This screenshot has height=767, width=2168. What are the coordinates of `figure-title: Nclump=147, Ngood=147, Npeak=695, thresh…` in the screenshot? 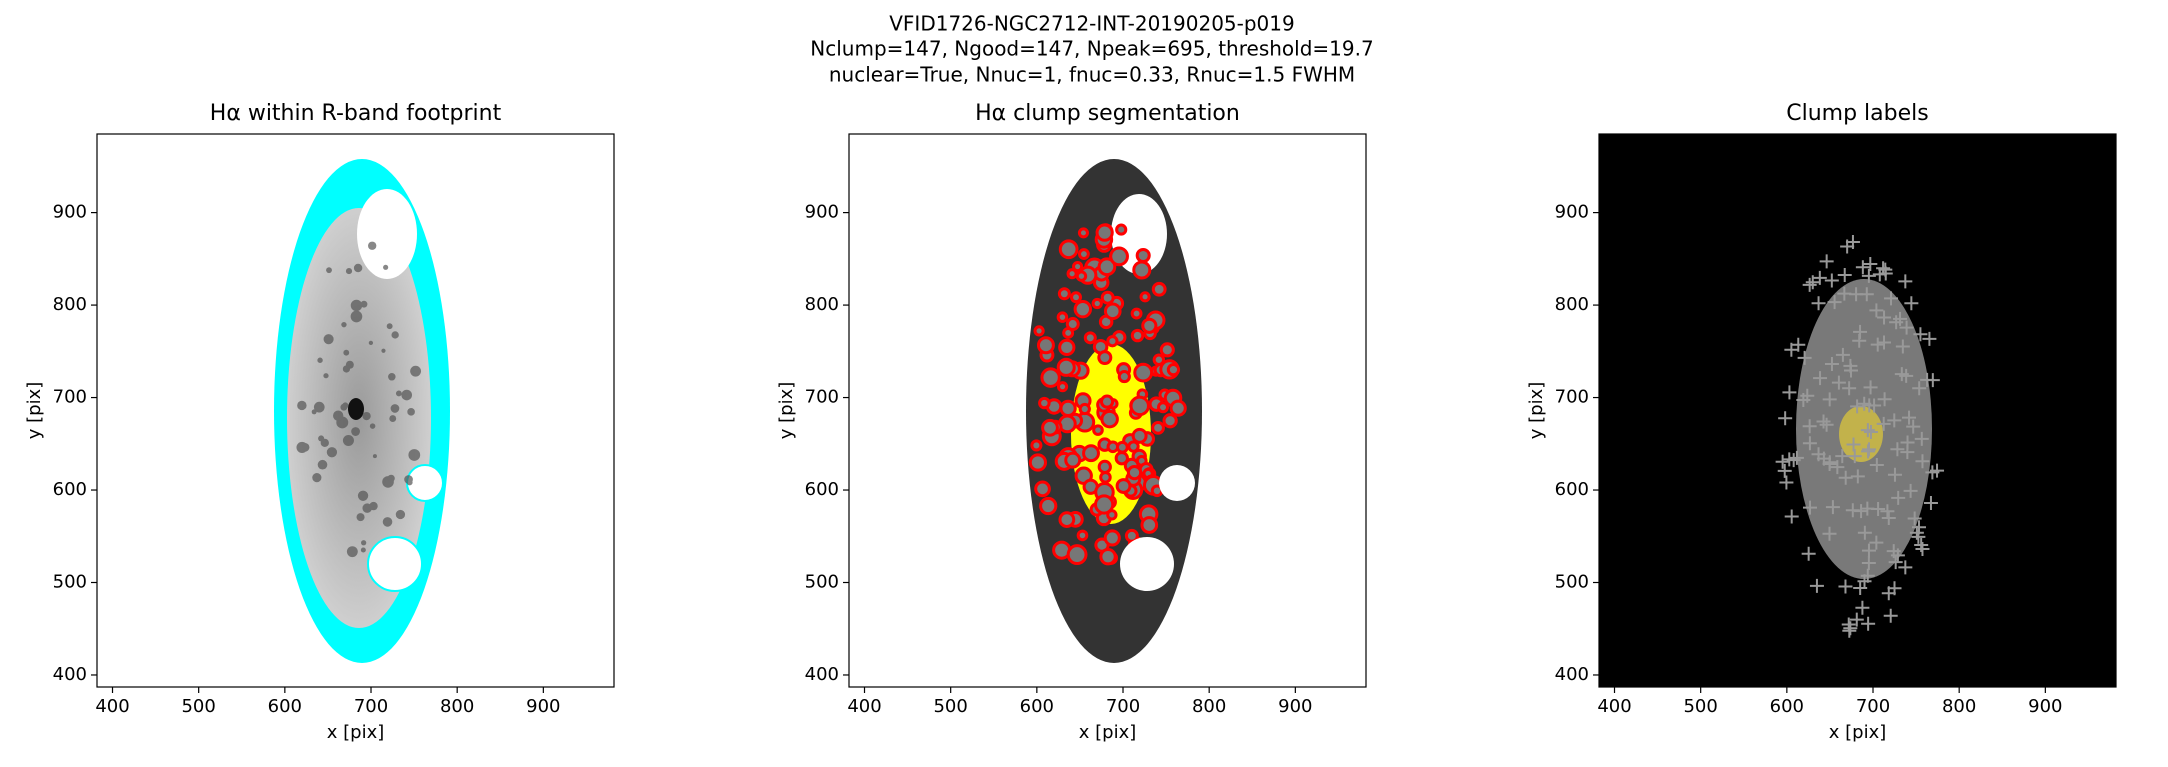 It's located at (1091, 49).